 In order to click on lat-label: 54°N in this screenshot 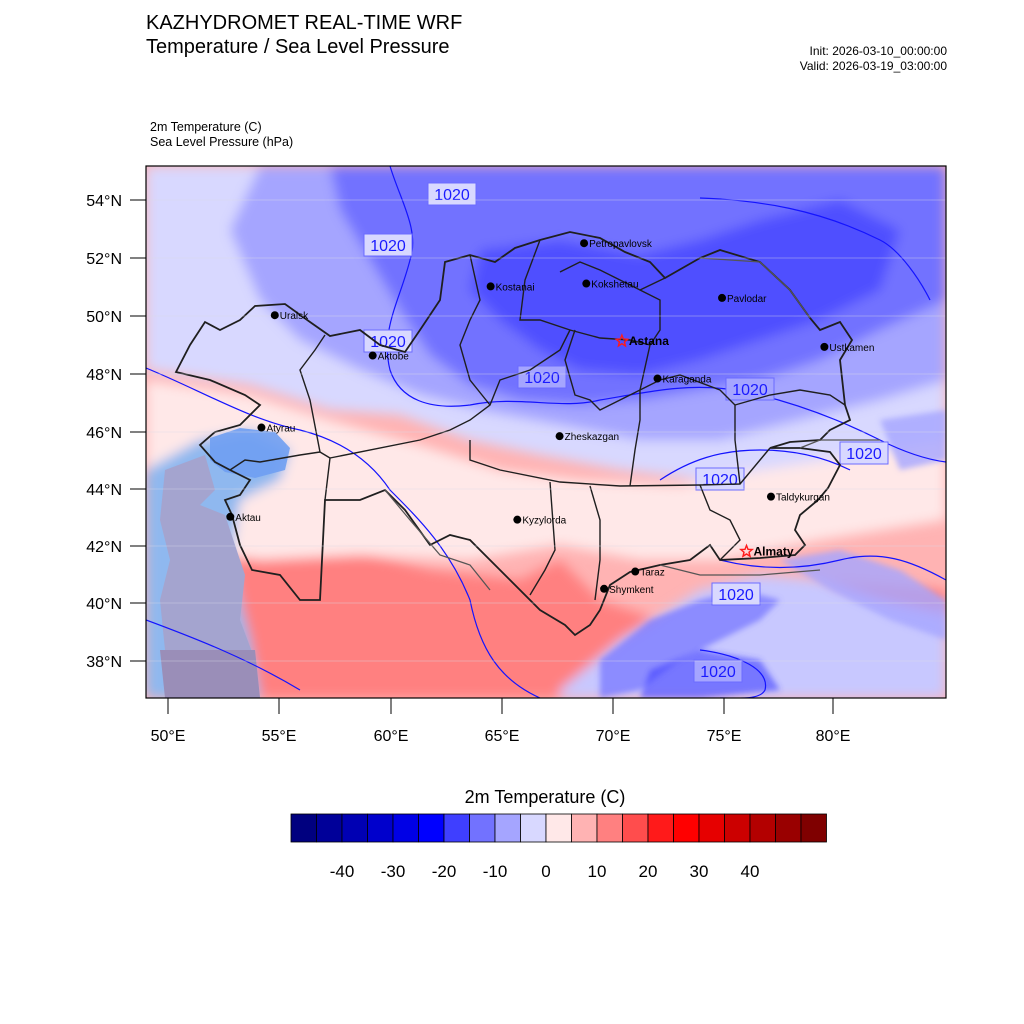, I will do `click(104, 201)`.